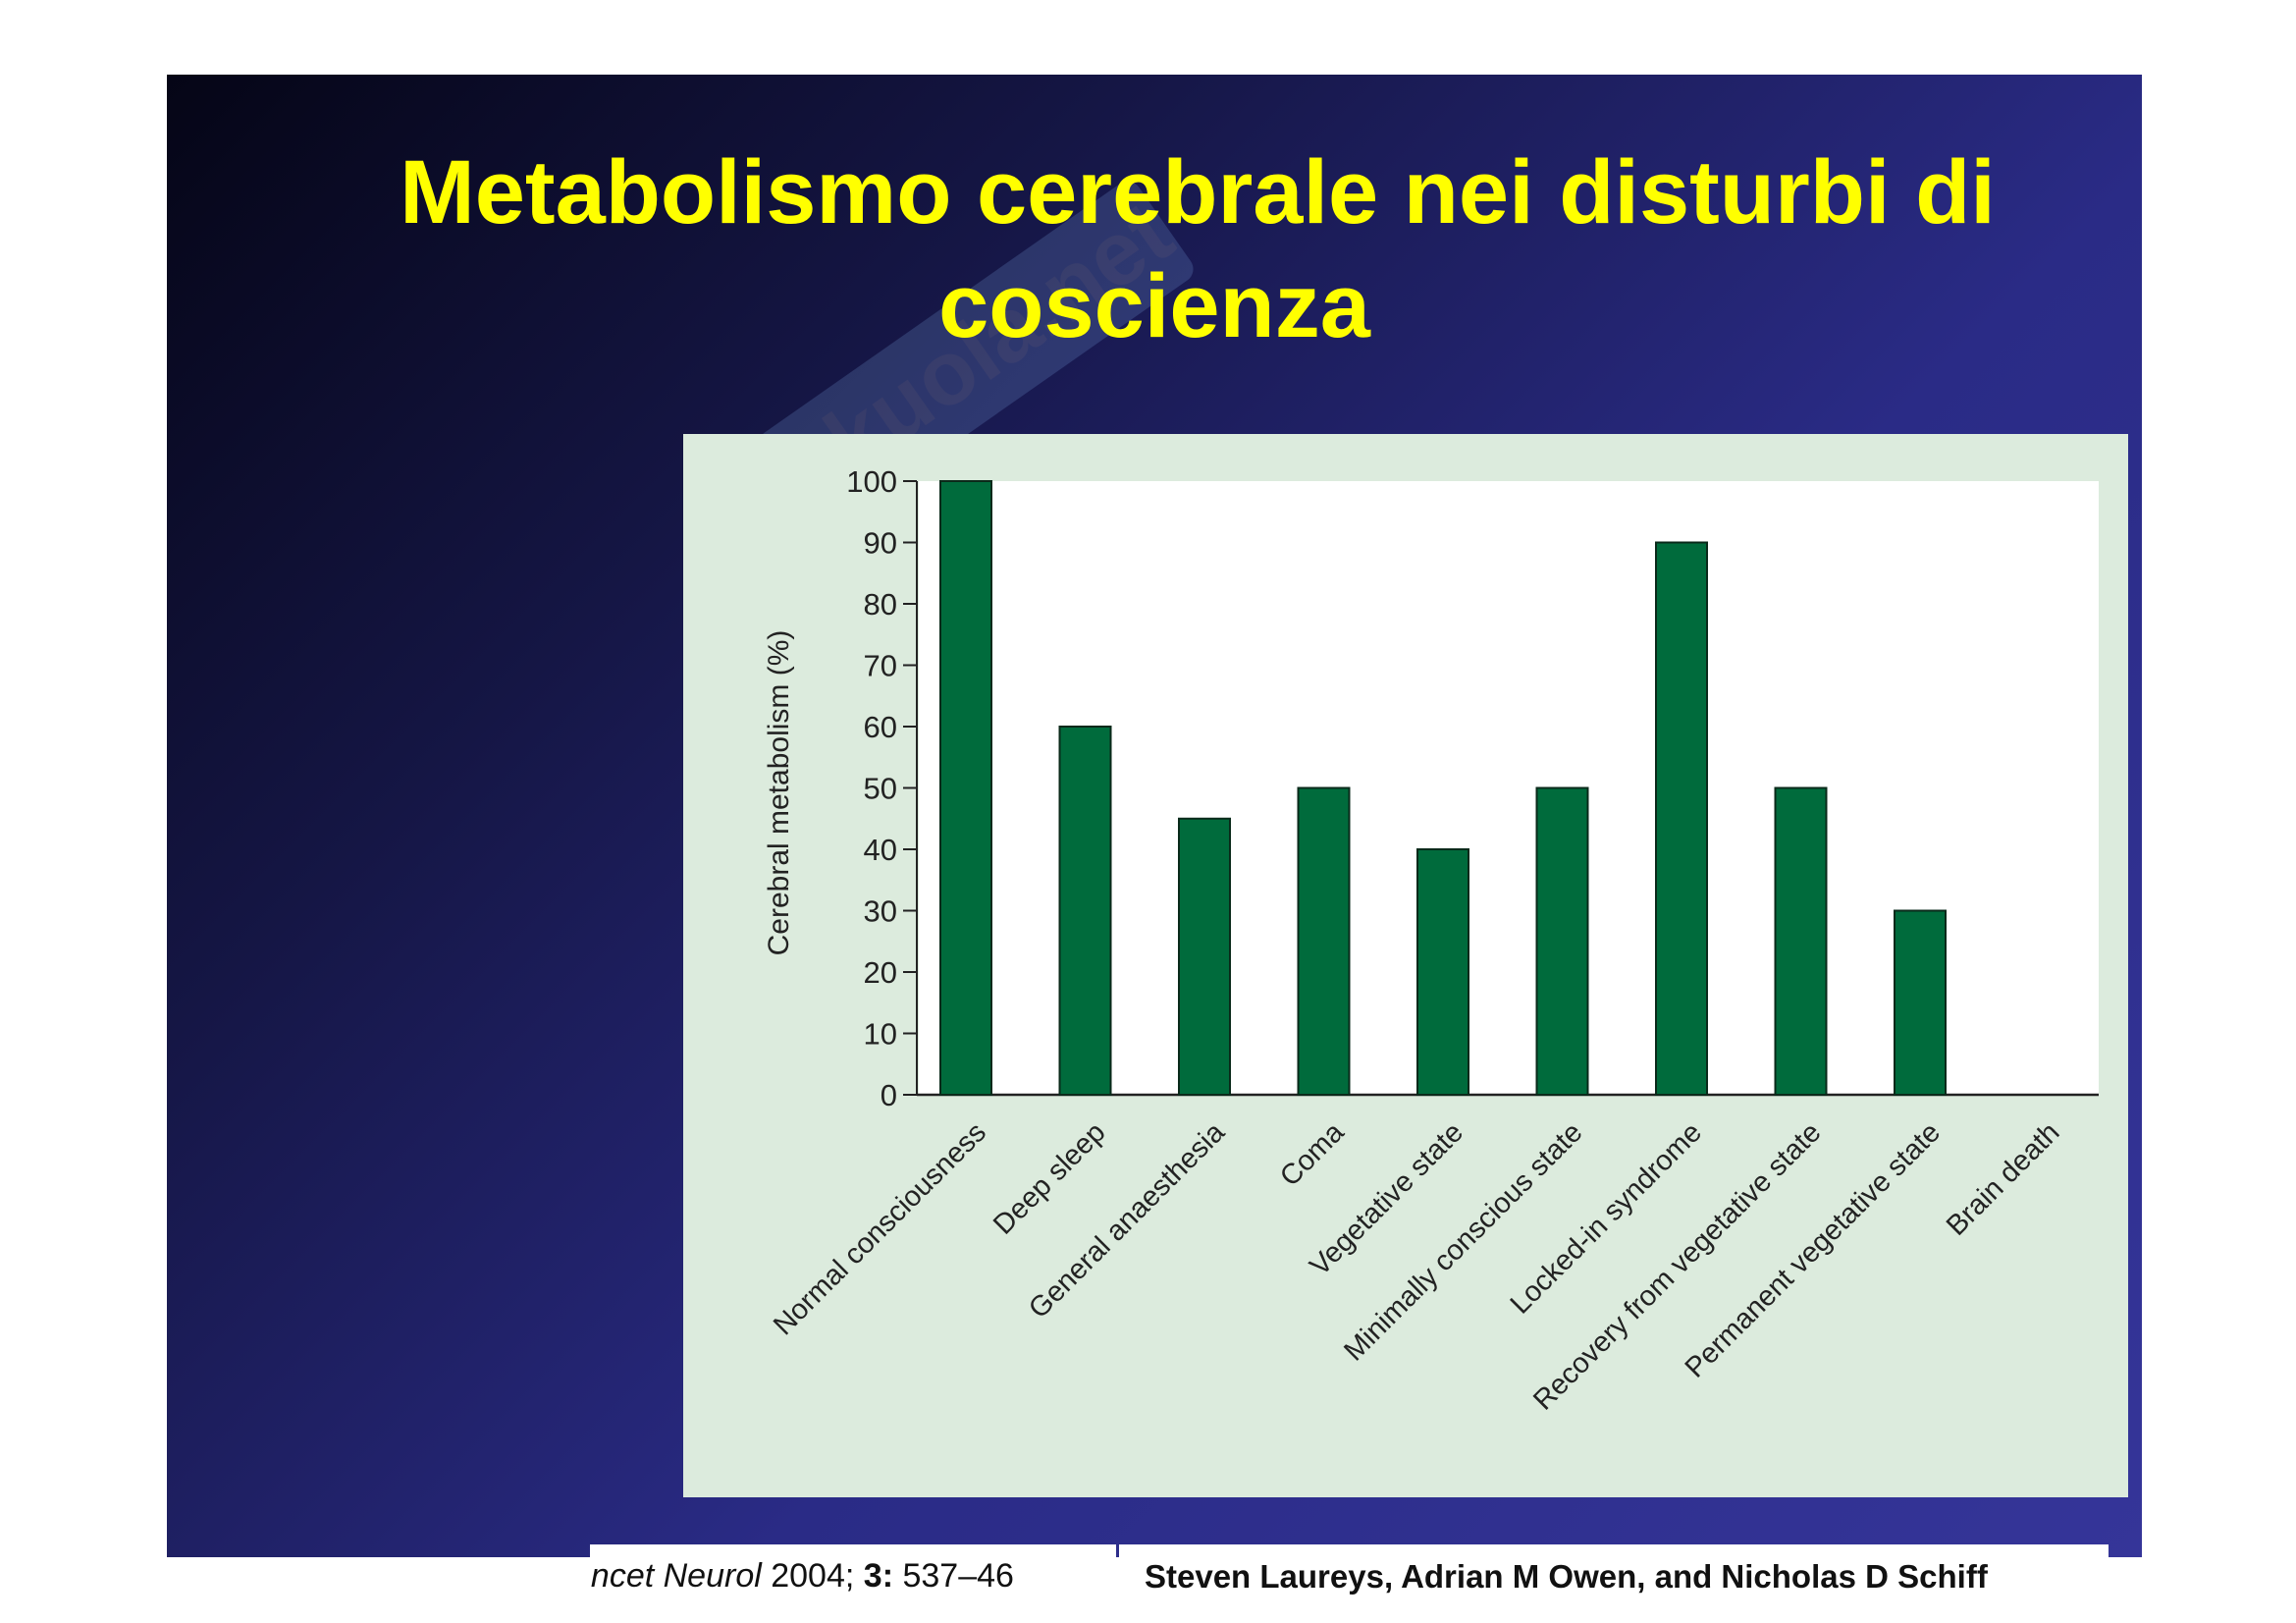 The image size is (2296, 1623). I want to click on y-tick-label: 100, so click(871, 481).